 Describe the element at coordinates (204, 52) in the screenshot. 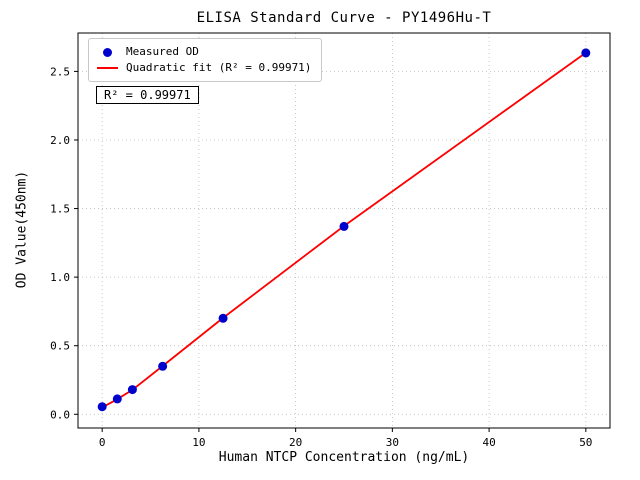

I see `legend-item-measured: Measured OD` at that location.